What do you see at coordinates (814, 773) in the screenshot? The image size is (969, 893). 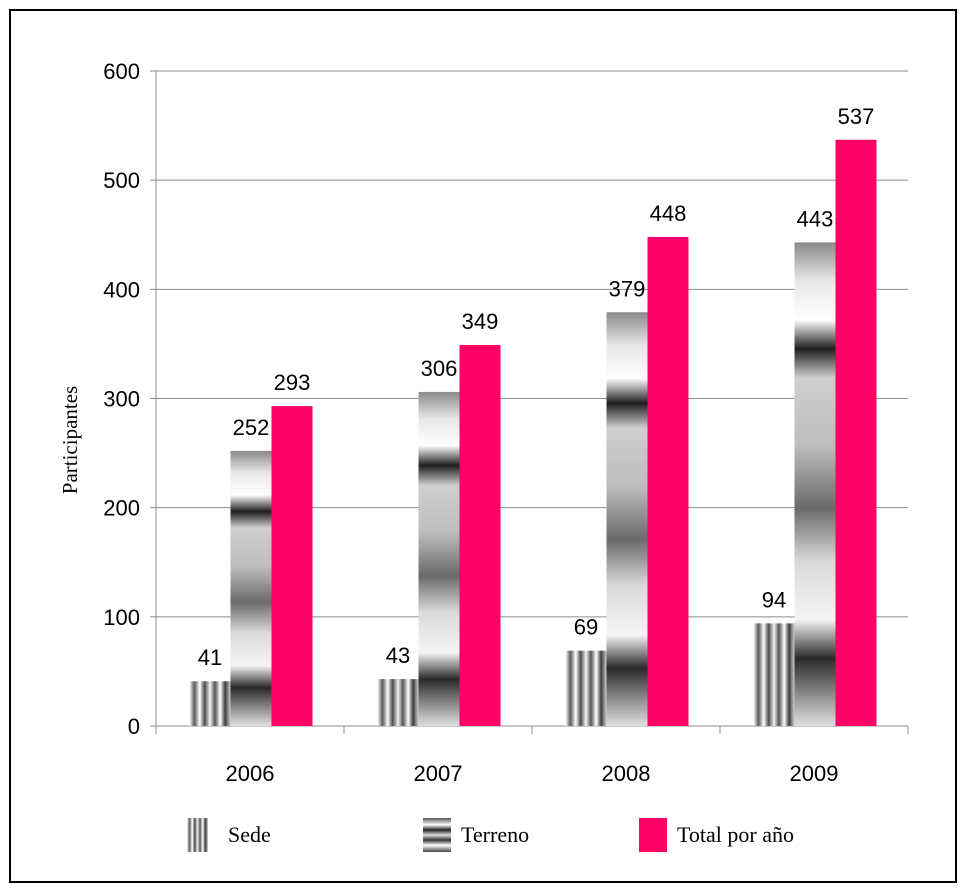 I see `x-tick-label: 2009` at bounding box center [814, 773].